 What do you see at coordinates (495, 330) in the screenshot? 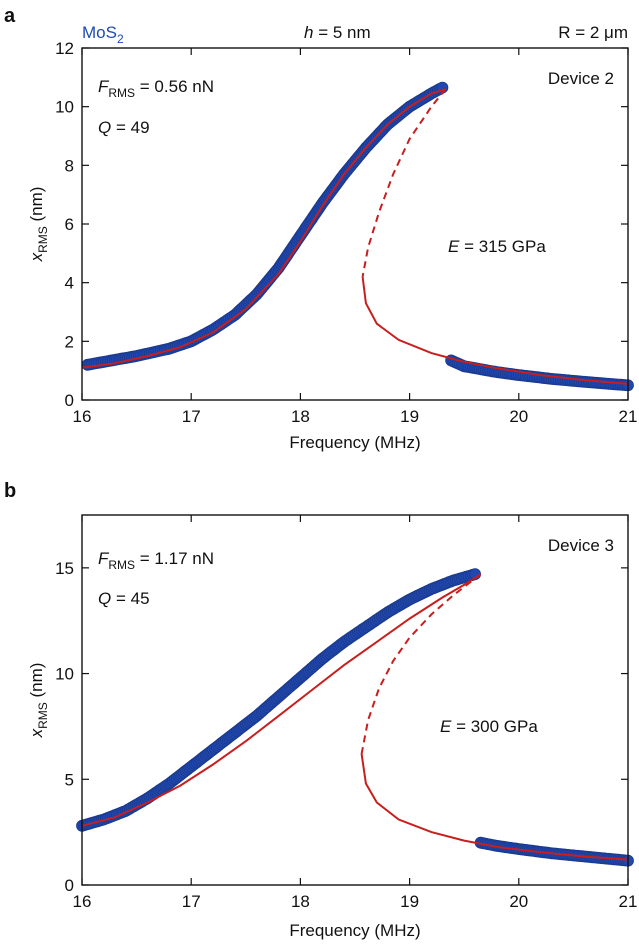
I see `fit-stable-lower-curve-a` at bounding box center [495, 330].